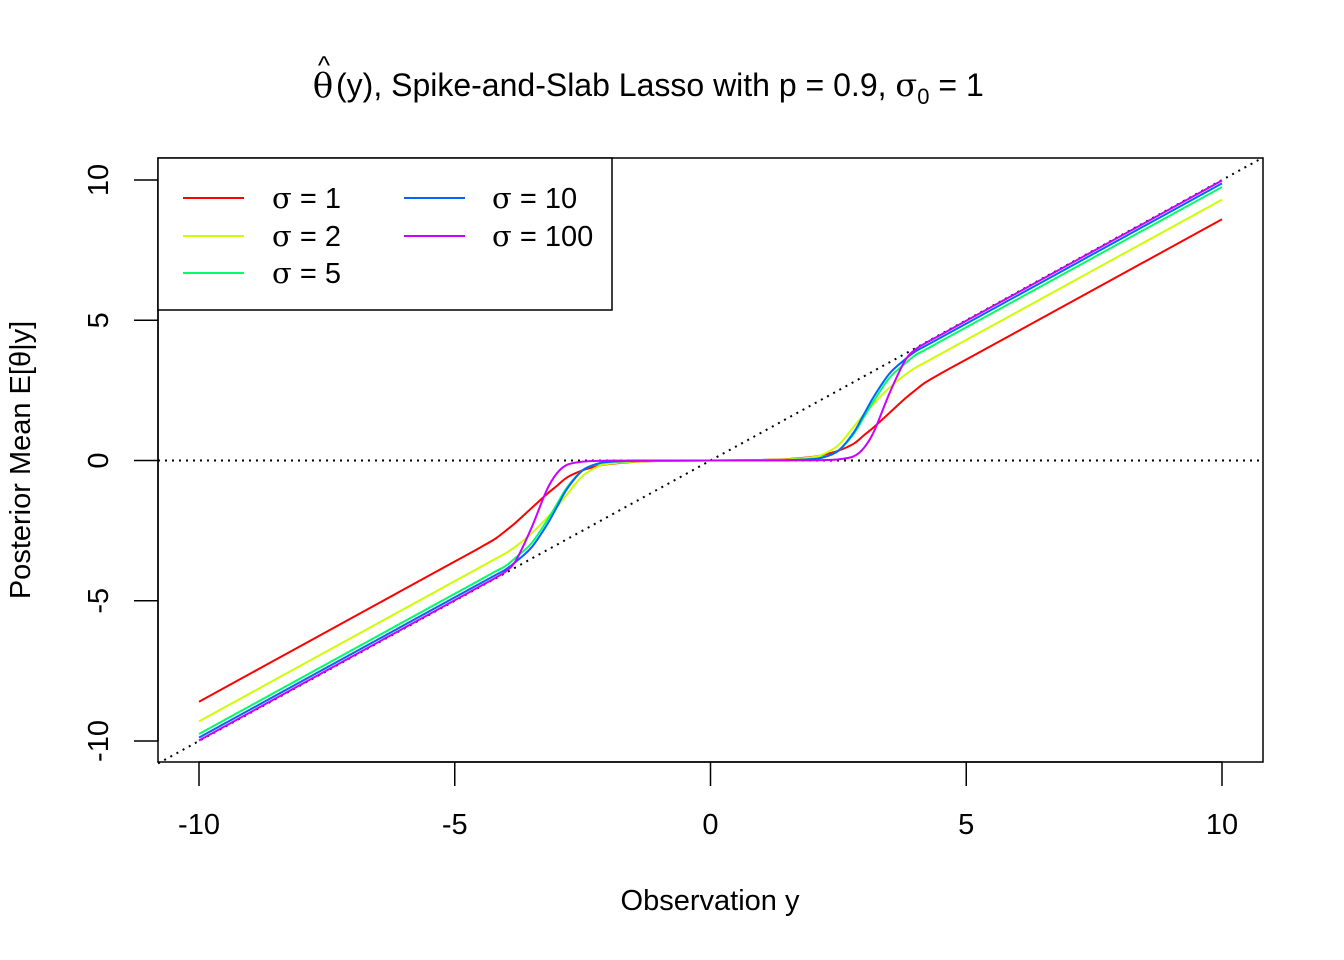  What do you see at coordinates (615, 85) in the screenshot?
I see `title-main-text: (y), Spike-and-Slab Lasso with p = 0.9,` at bounding box center [615, 85].